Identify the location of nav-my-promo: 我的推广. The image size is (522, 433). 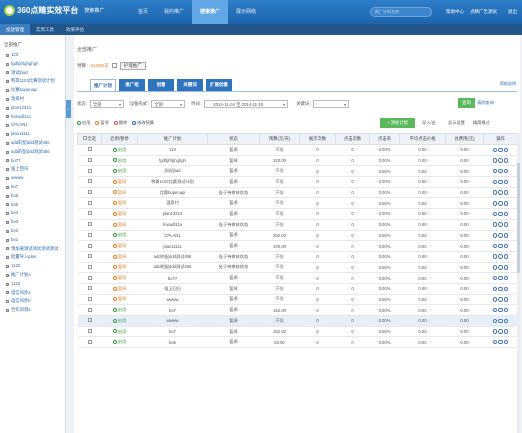
(174, 12).